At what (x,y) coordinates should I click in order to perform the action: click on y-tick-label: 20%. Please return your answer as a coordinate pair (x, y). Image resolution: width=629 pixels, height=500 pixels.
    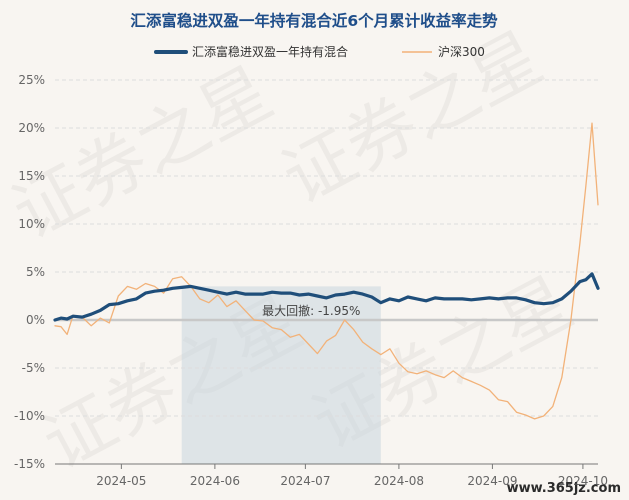
    Looking at the image, I should click on (31, 128).